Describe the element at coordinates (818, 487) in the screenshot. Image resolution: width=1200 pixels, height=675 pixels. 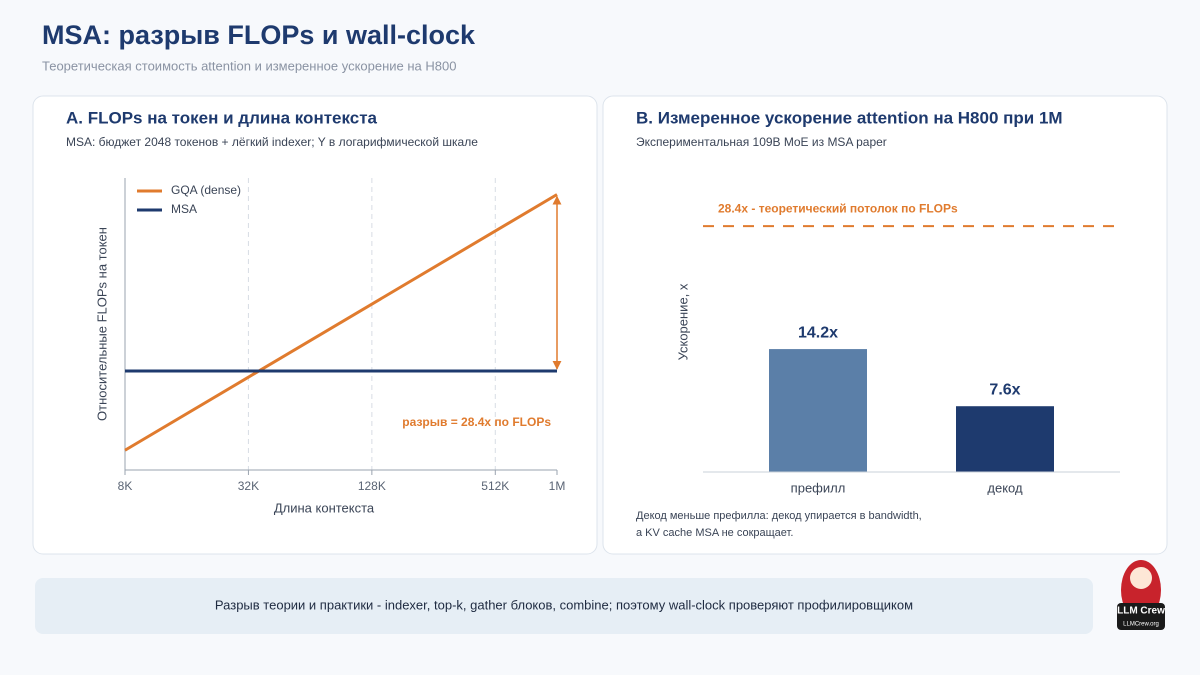
I see `x-tick-label: префилл` at that location.